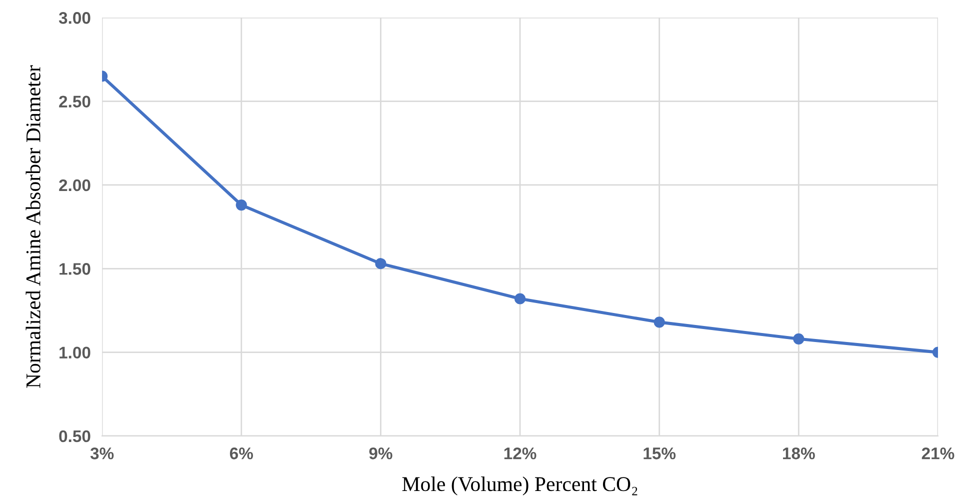 The width and height of the screenshot is (972, 504). What do you see at coordinates (380, 454) in the screenshot?
I see `x-tick-label: 9%` at bounding box center [380, 454].